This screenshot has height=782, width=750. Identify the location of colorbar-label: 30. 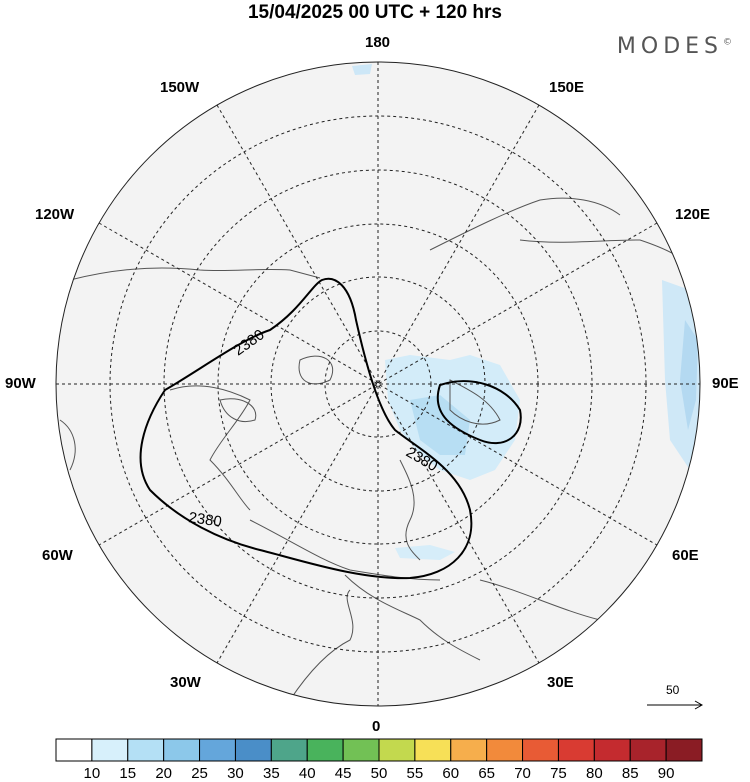
(235, 773).